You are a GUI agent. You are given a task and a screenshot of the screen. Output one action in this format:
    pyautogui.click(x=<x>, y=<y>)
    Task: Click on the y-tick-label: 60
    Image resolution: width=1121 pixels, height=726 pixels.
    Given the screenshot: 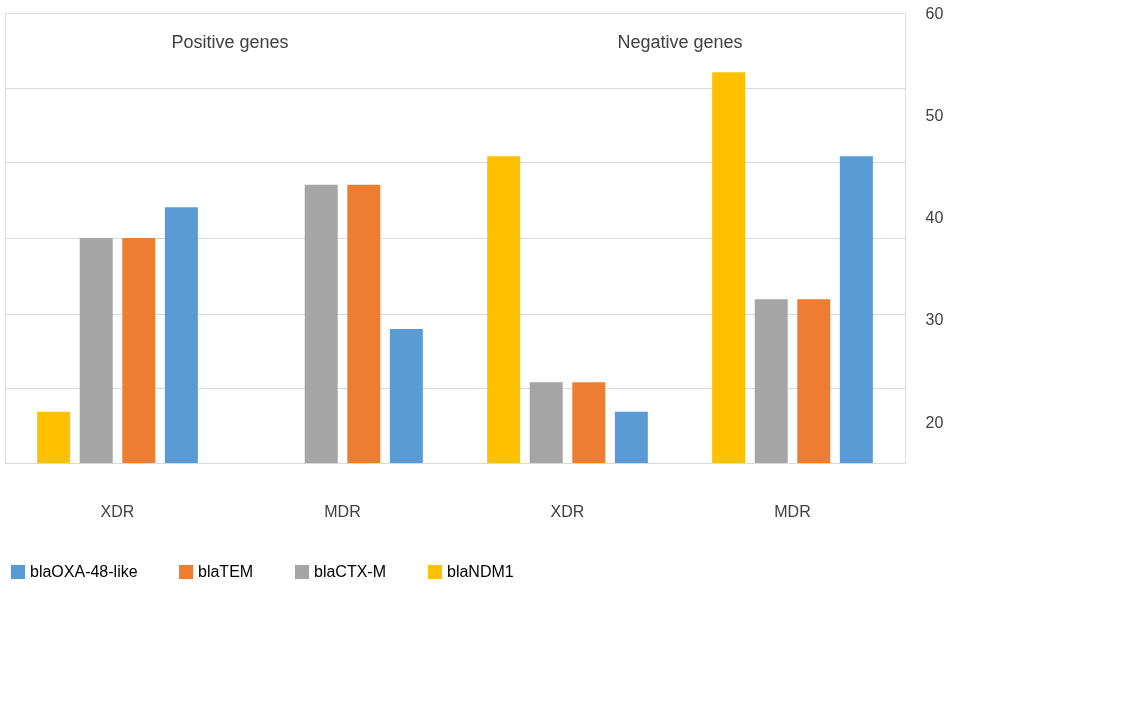 What is the action you would take?
    pyautogui.click(x=934, y=13)
    